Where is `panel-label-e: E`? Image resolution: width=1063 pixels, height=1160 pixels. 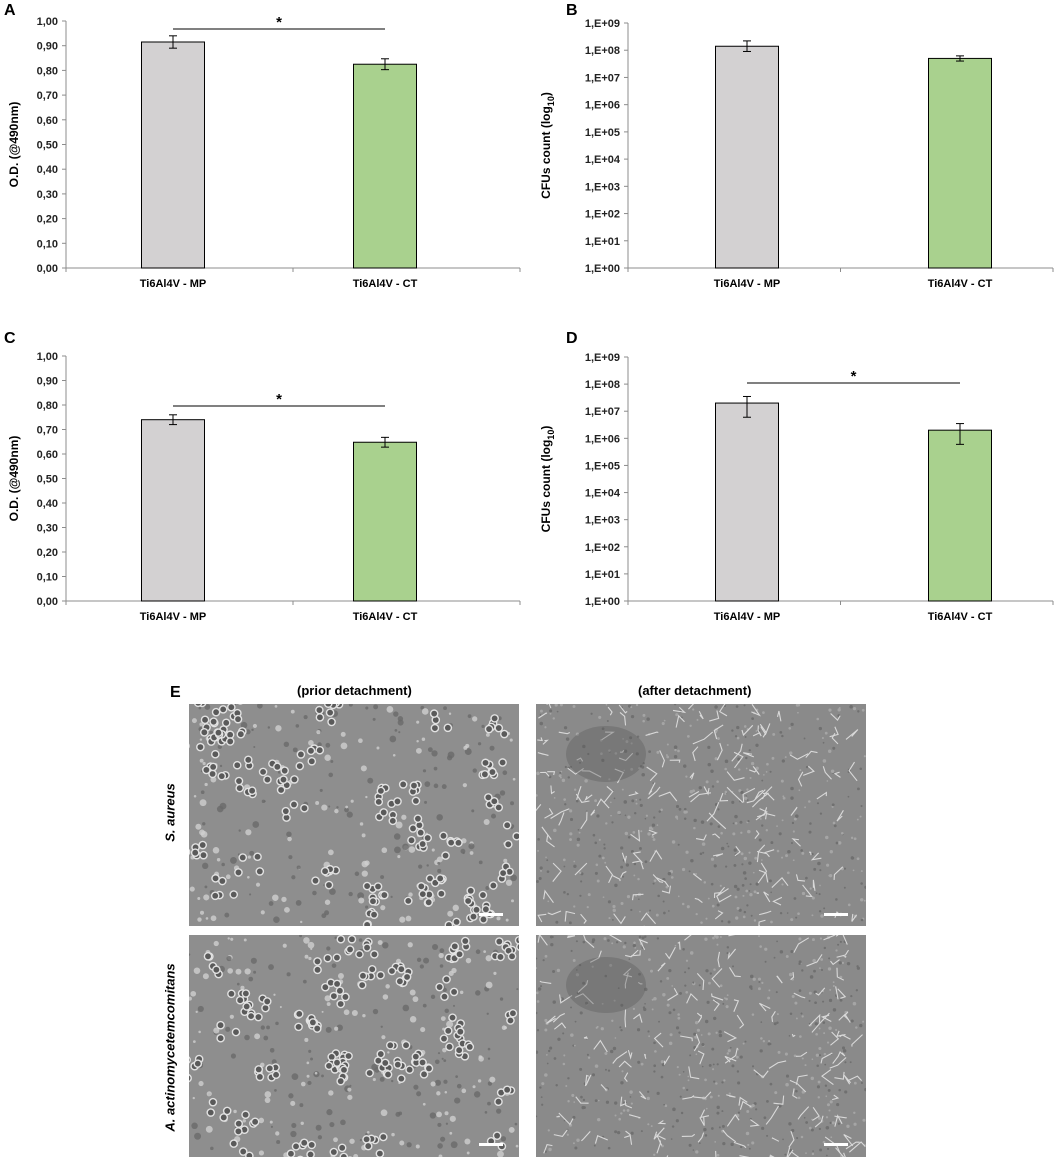
panel-label-e: E is located at coordinates (175, 692).